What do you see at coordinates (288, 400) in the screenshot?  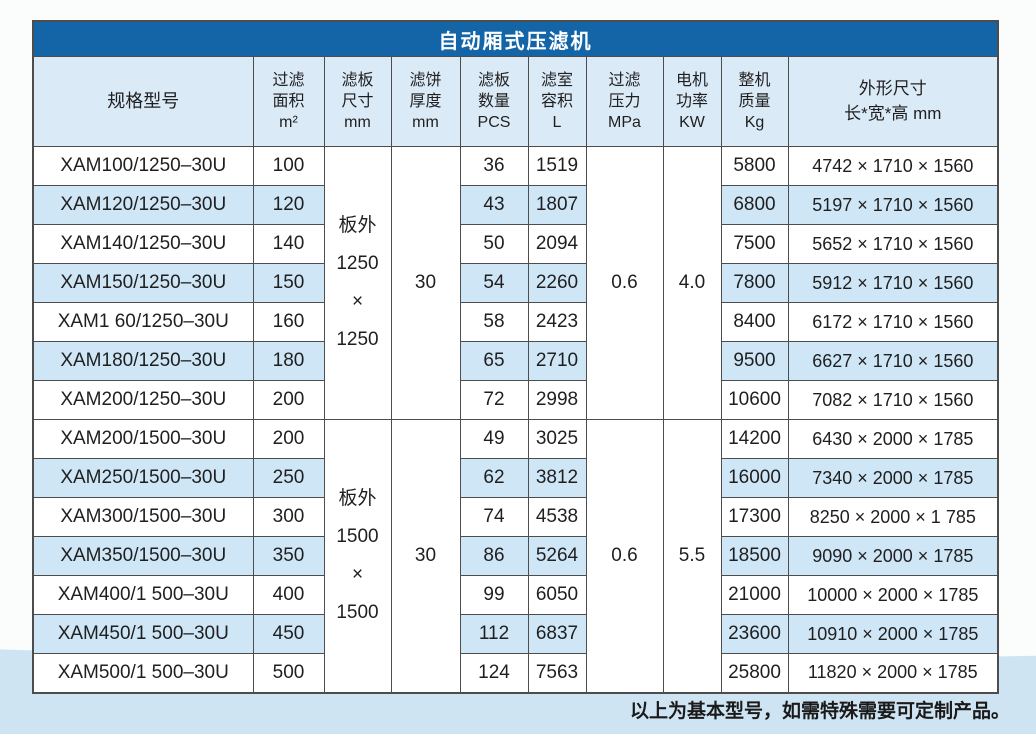 I see `area-cell: 200` at bounding box center [288, 400].